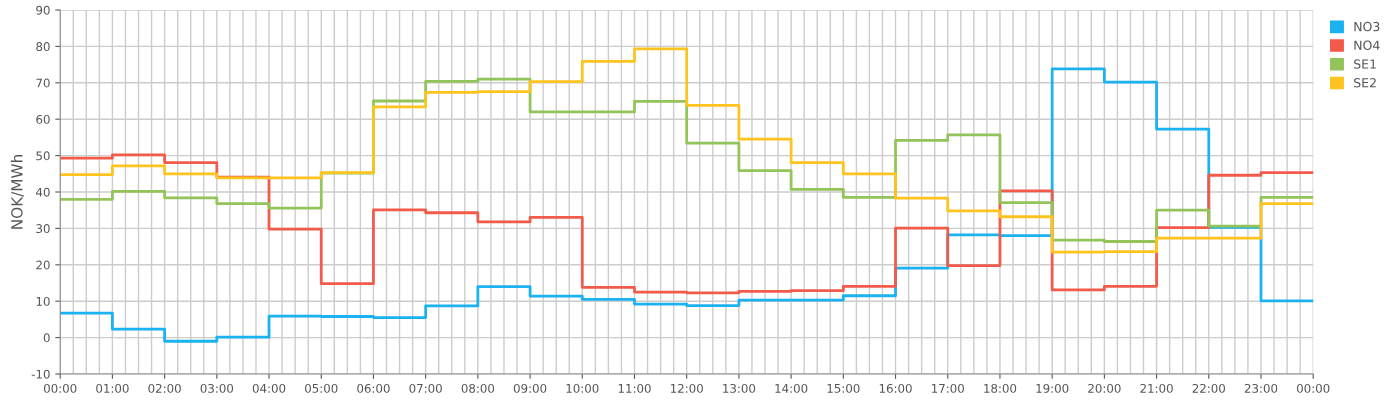 The image size is (1400, 400). Describe the element at coordinates (164, 388) in the screenshot. I see `x-tick-label: 02:00` at that location.